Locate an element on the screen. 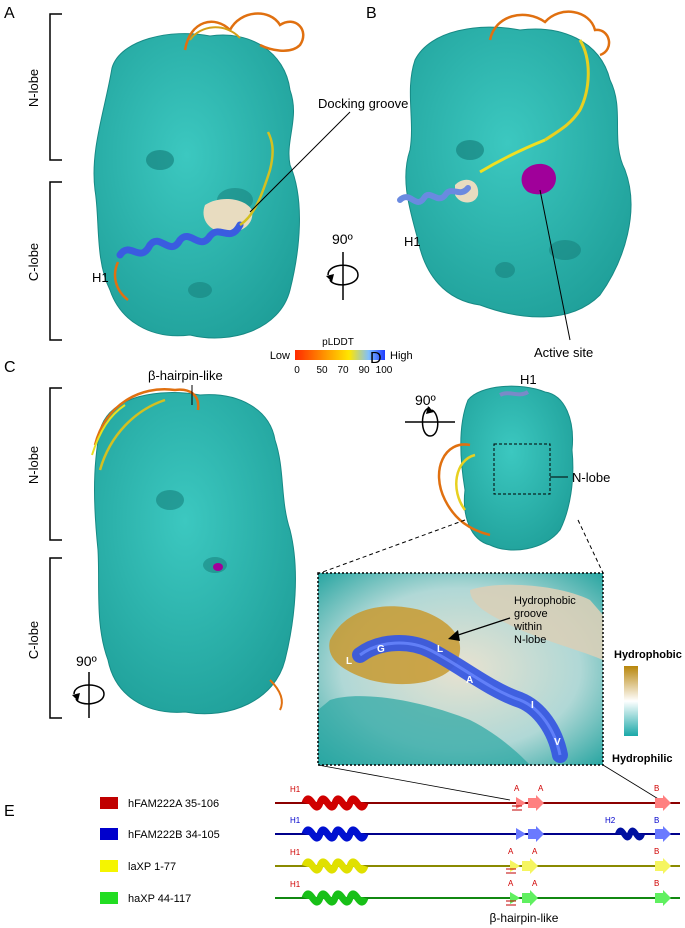  hydrophilic-region is located at coordinates (424, 730).